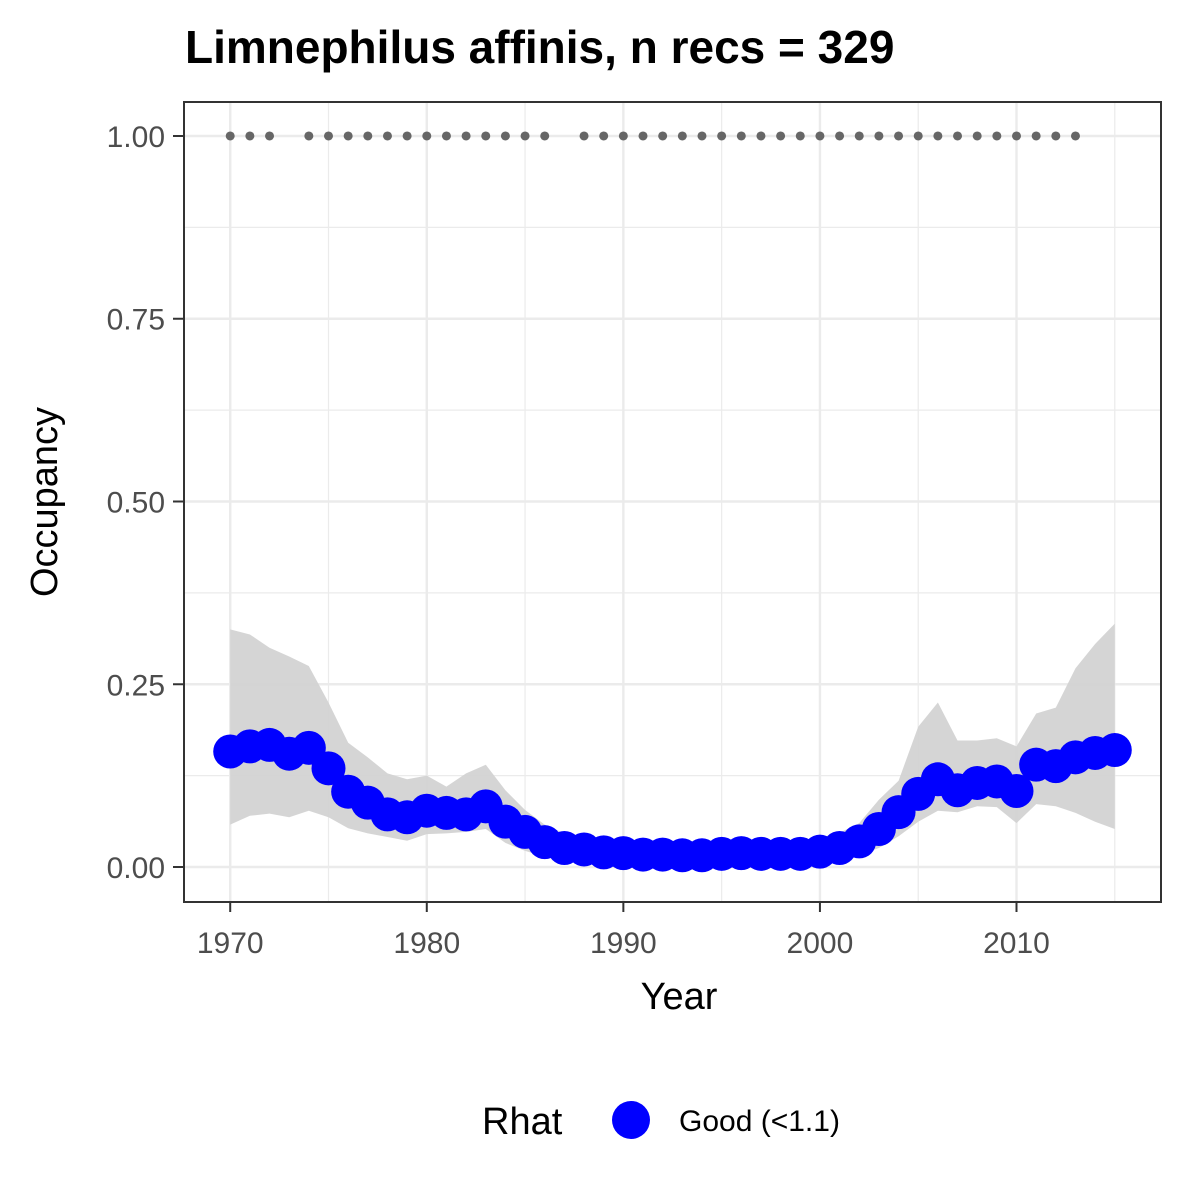 The width and height of the screenshot is (1200, 1200). I want to click on x-tick-label: 2000, so click(820, 943).